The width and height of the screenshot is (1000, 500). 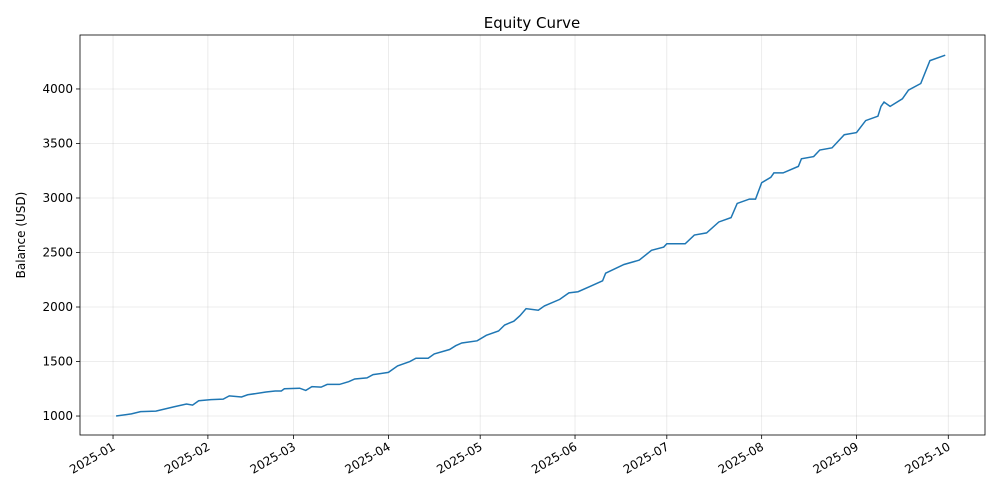 What do you see at coordinates (57, 198) in the screenshot?
I see `y-tick-label: 3000` at bounding box center [57, 198].